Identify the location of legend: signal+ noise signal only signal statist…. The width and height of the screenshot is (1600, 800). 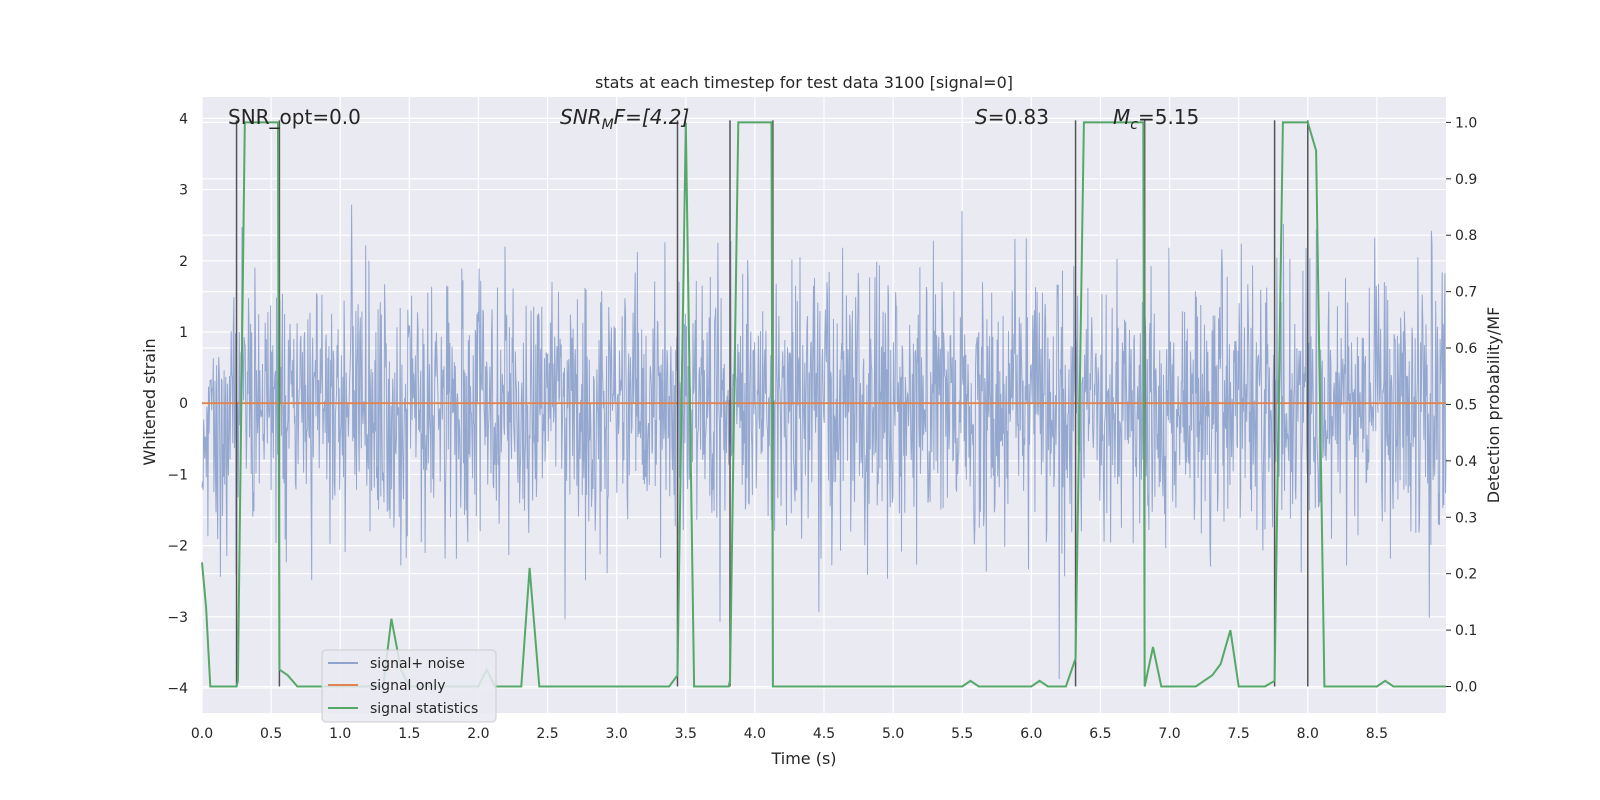
(409, 686).